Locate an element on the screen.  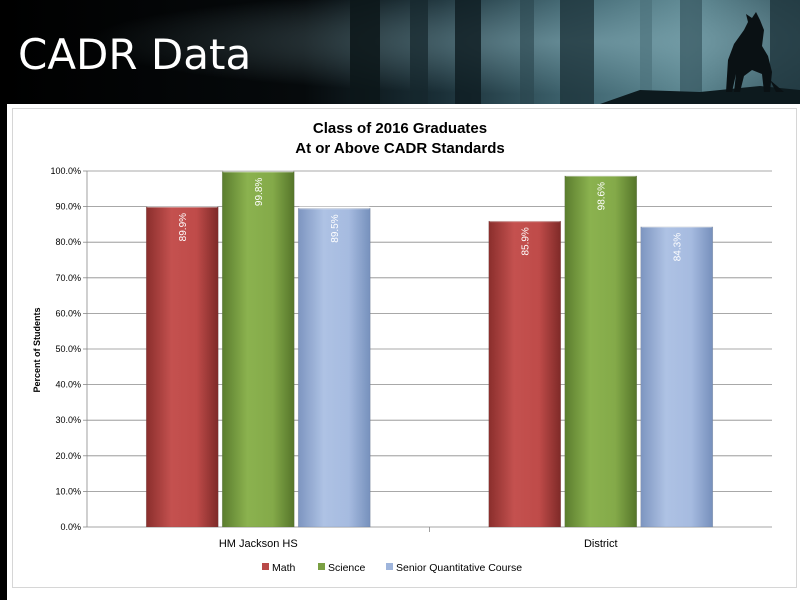
y-tick-label: 20.0% is located at coordinates (68, 456).